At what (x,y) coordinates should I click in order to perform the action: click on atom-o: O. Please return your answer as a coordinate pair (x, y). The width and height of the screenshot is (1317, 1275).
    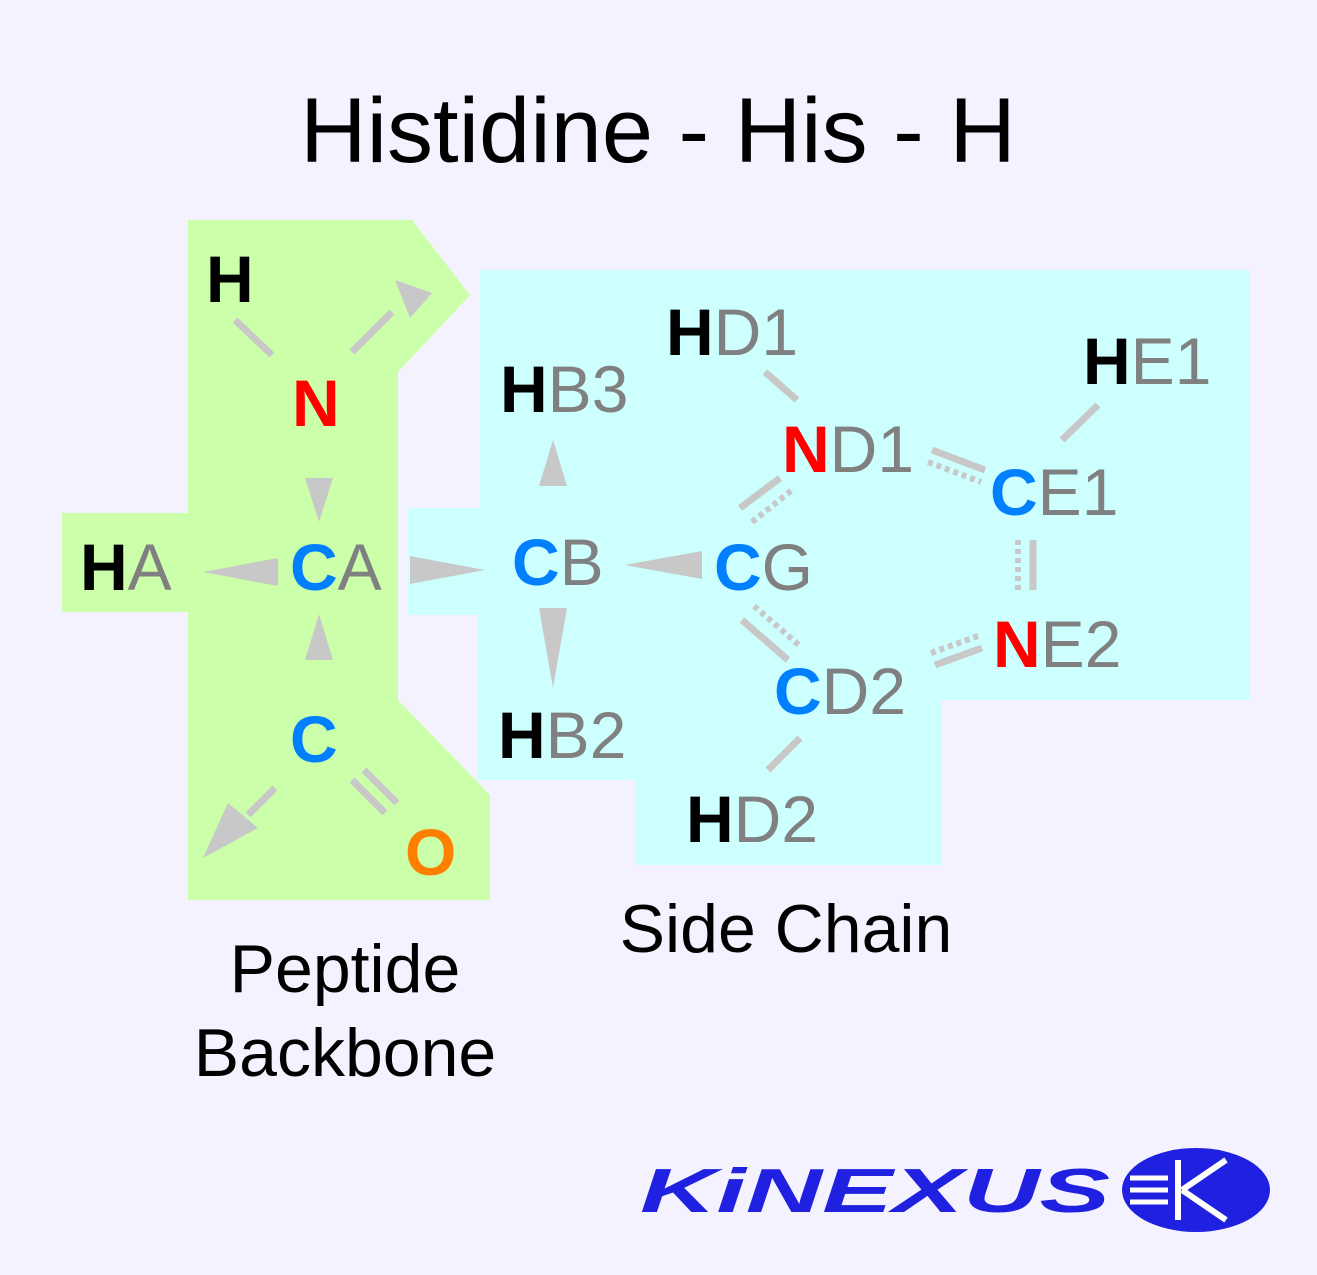
    Looking at the image, I should click on (430, 852).